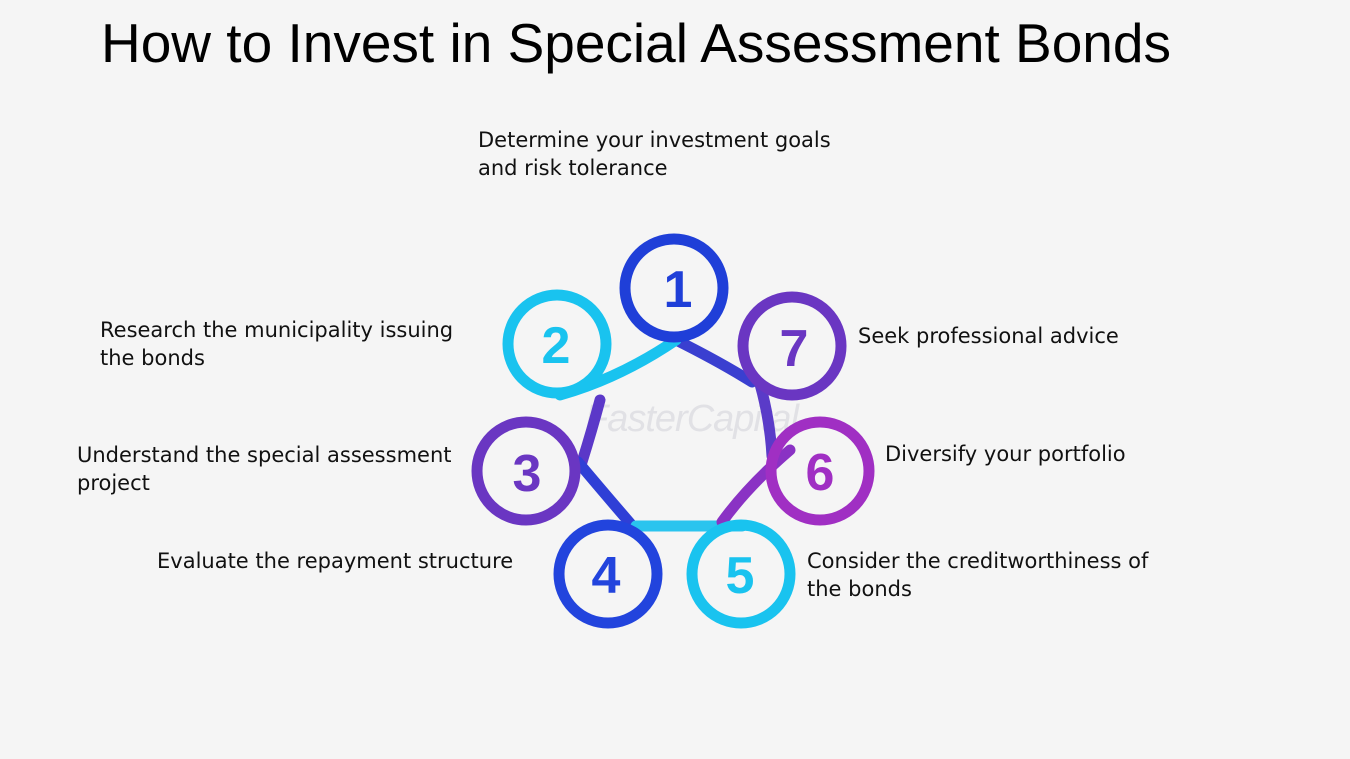 The height and width of the screenshot is (759, 1350). I want to click on step-7-label: Seek professional advice, so click(988, 336).